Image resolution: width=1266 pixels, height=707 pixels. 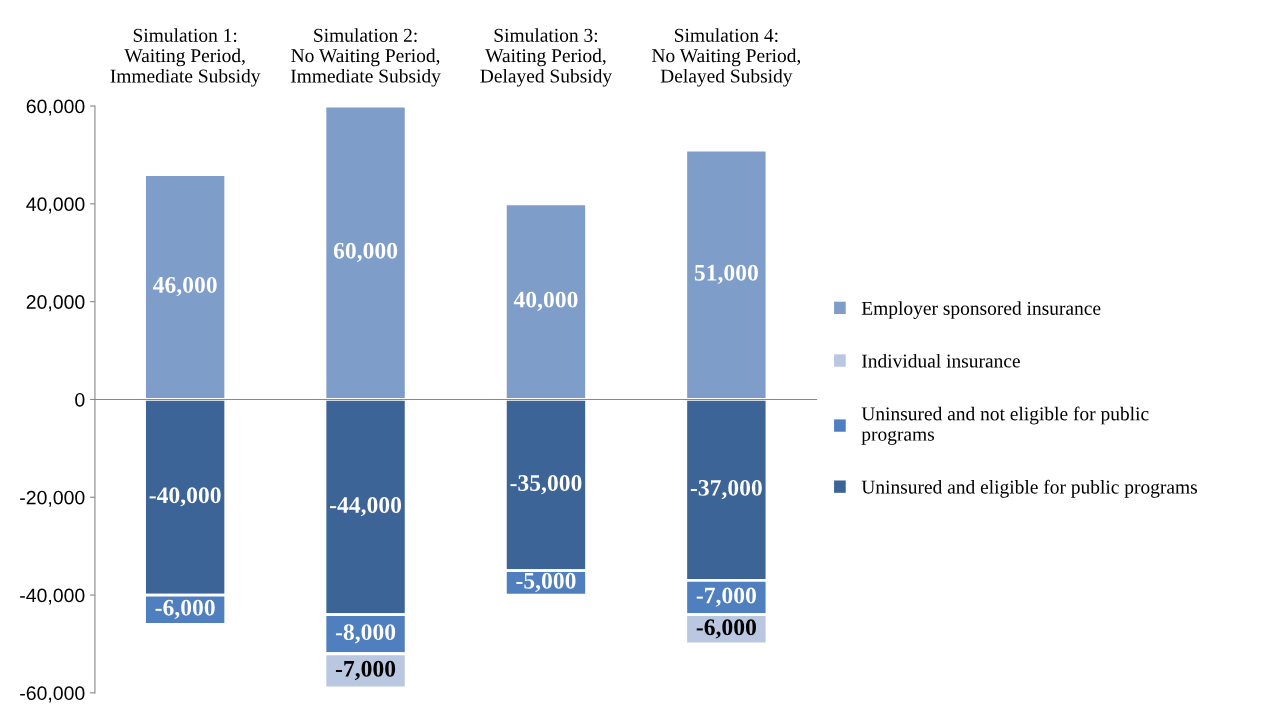 I want to click on data-label: 51,000, so click(x=726, y=274).